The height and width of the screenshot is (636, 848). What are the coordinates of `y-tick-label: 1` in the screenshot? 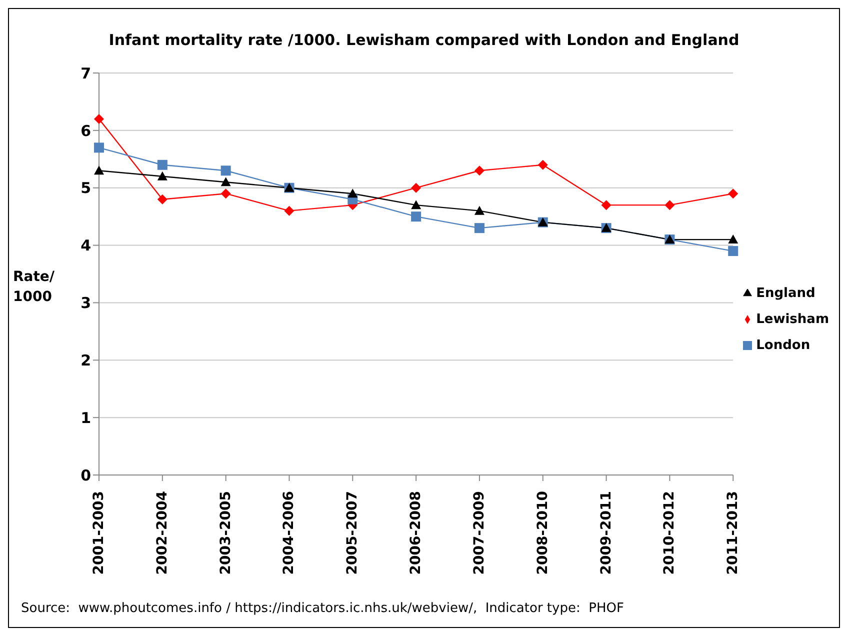 It's located at (85, 417).